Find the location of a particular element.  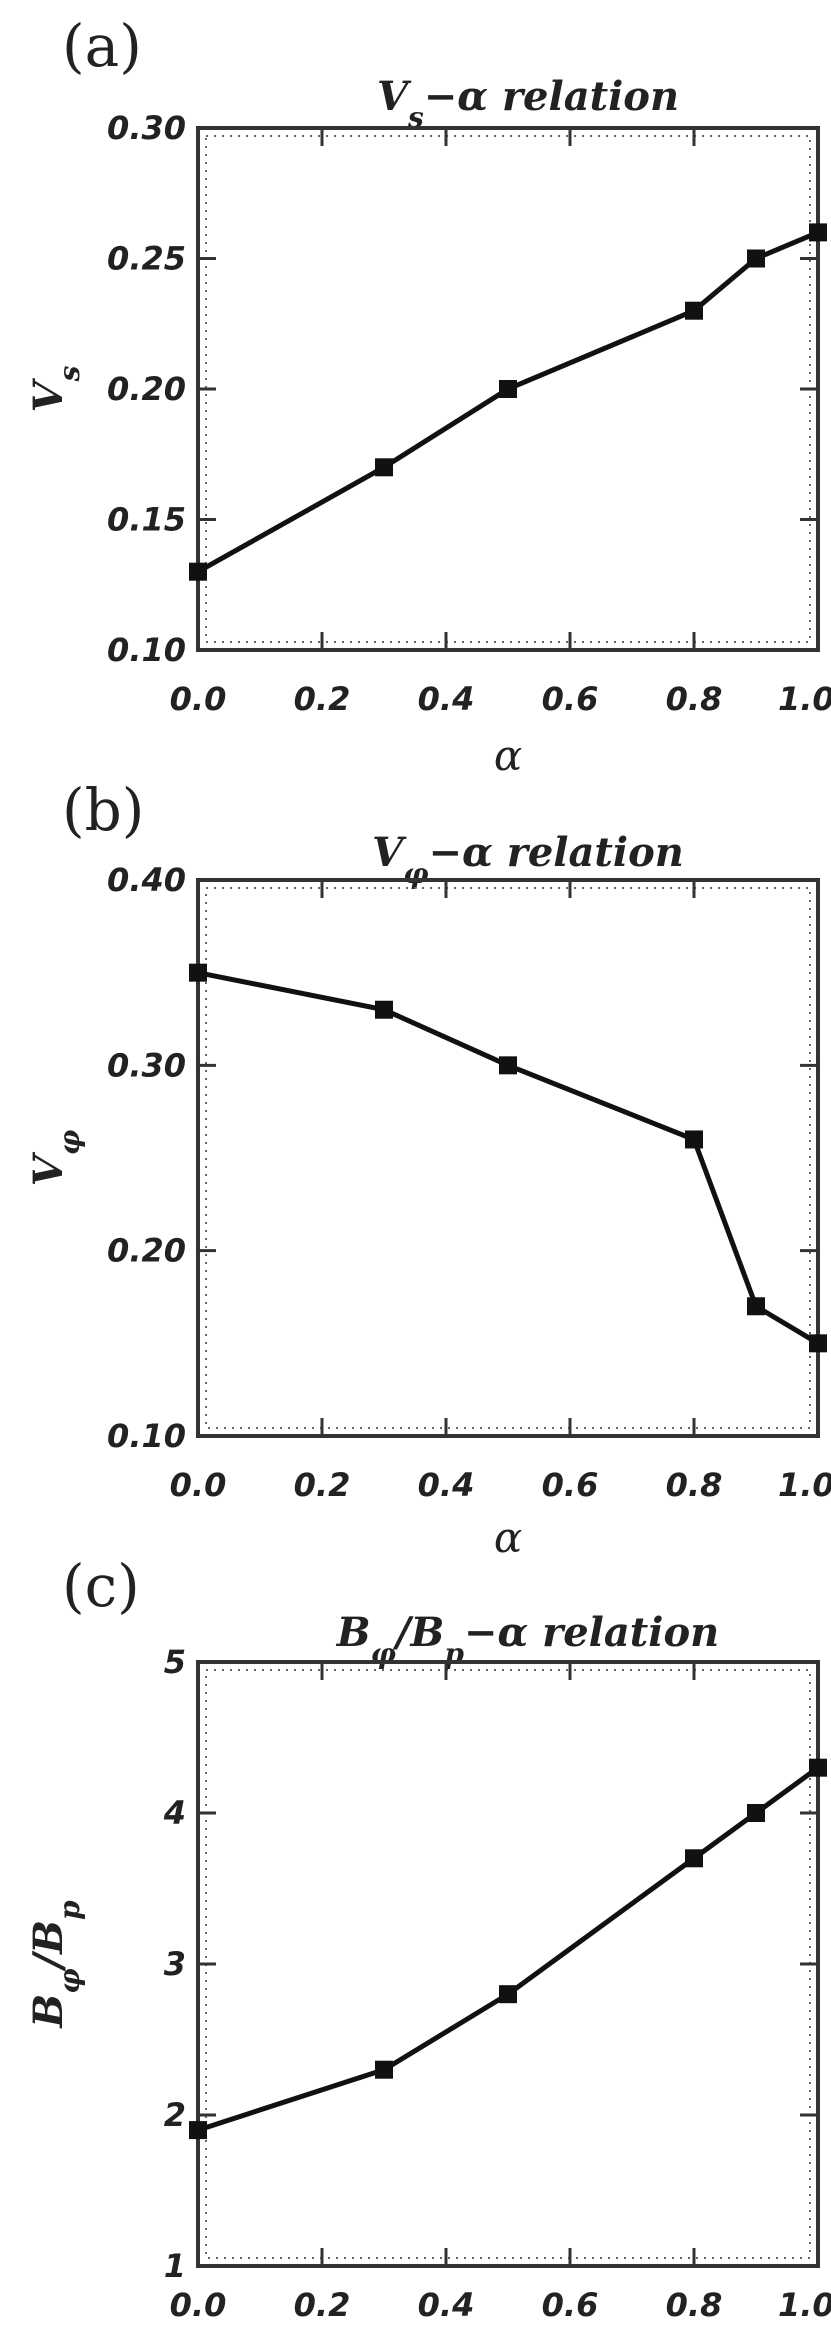

panel-label: (c) is located at coordinates (101, 1586).